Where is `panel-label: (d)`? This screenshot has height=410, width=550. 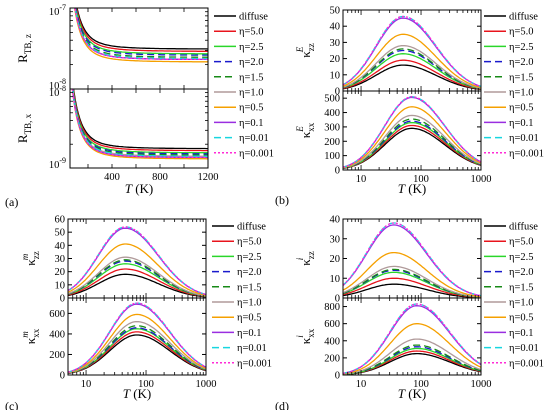 panel-label: (d) is located at coordinates (282, 404).